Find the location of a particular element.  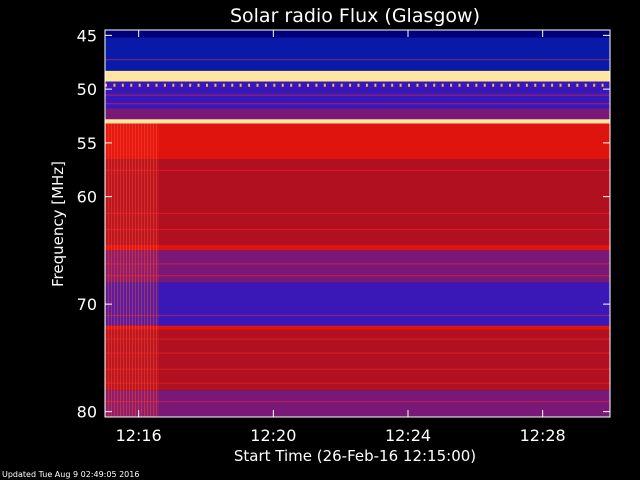

x-tick-label: 12:24 is located at coordinates (408, 435).